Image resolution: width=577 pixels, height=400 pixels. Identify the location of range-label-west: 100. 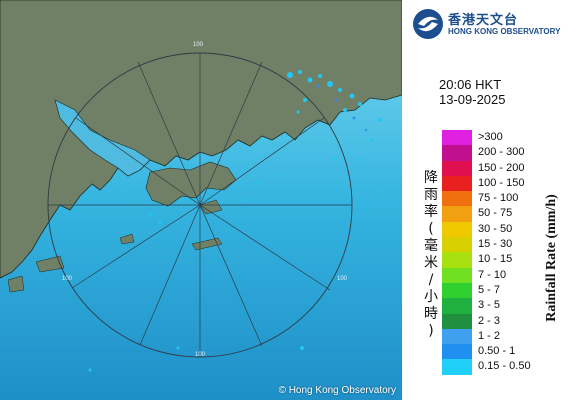
(67, 279).